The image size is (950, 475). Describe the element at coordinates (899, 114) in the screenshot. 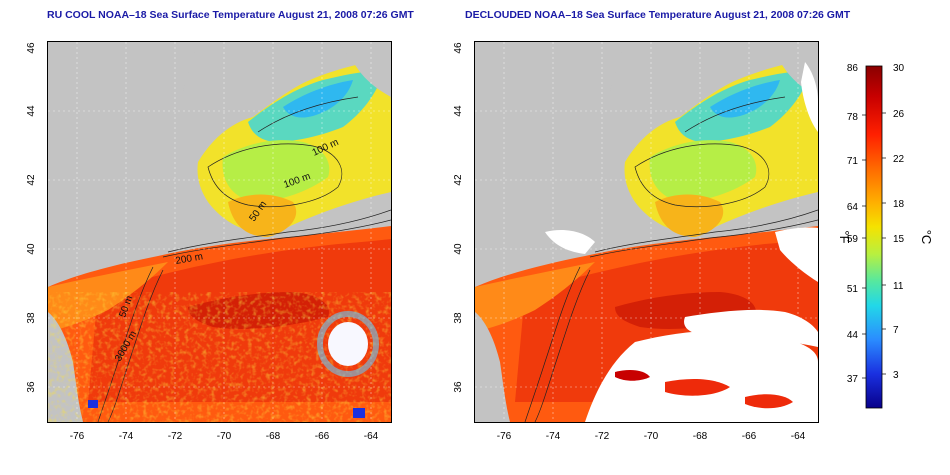

I see `svg-text: 26` at that location.